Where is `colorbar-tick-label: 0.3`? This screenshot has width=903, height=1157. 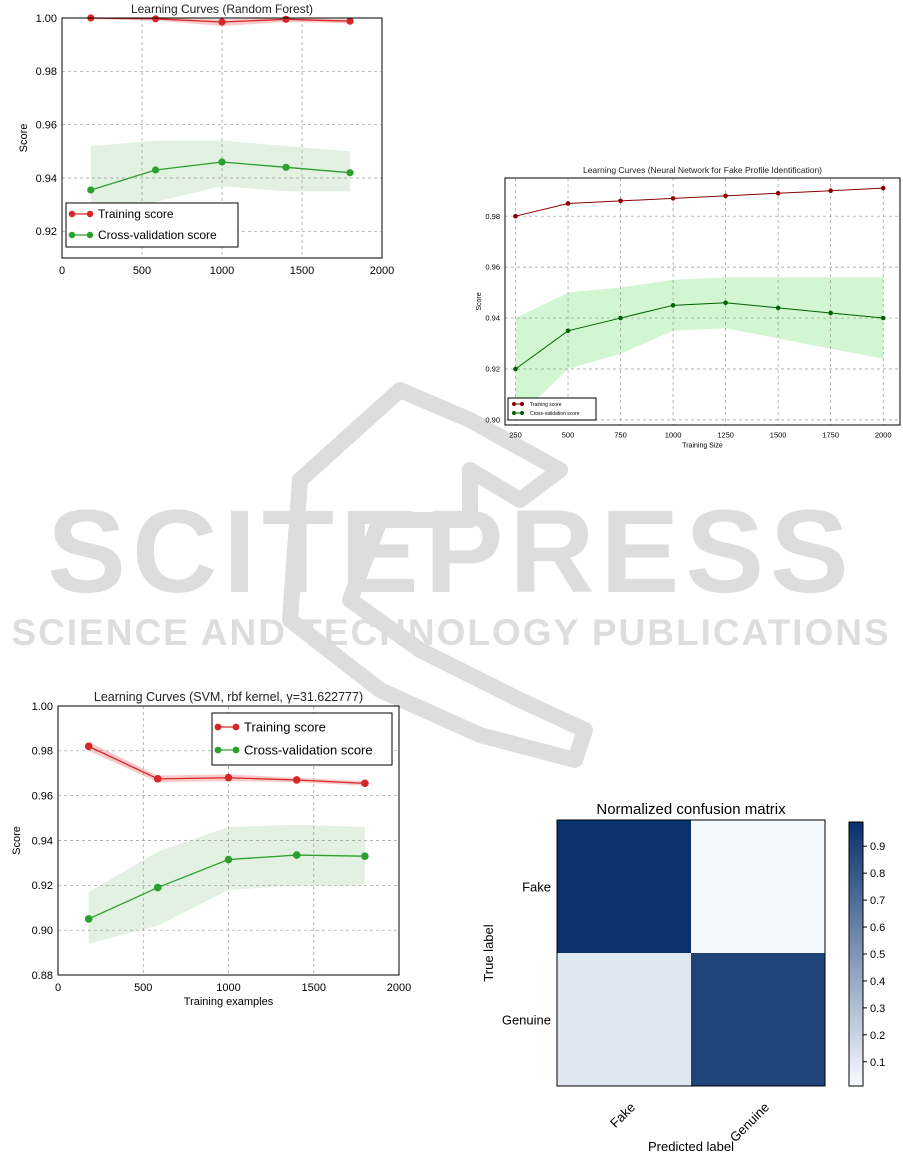 colorbar-tick-label: 0.3 is located at coordinates (877, 1009).